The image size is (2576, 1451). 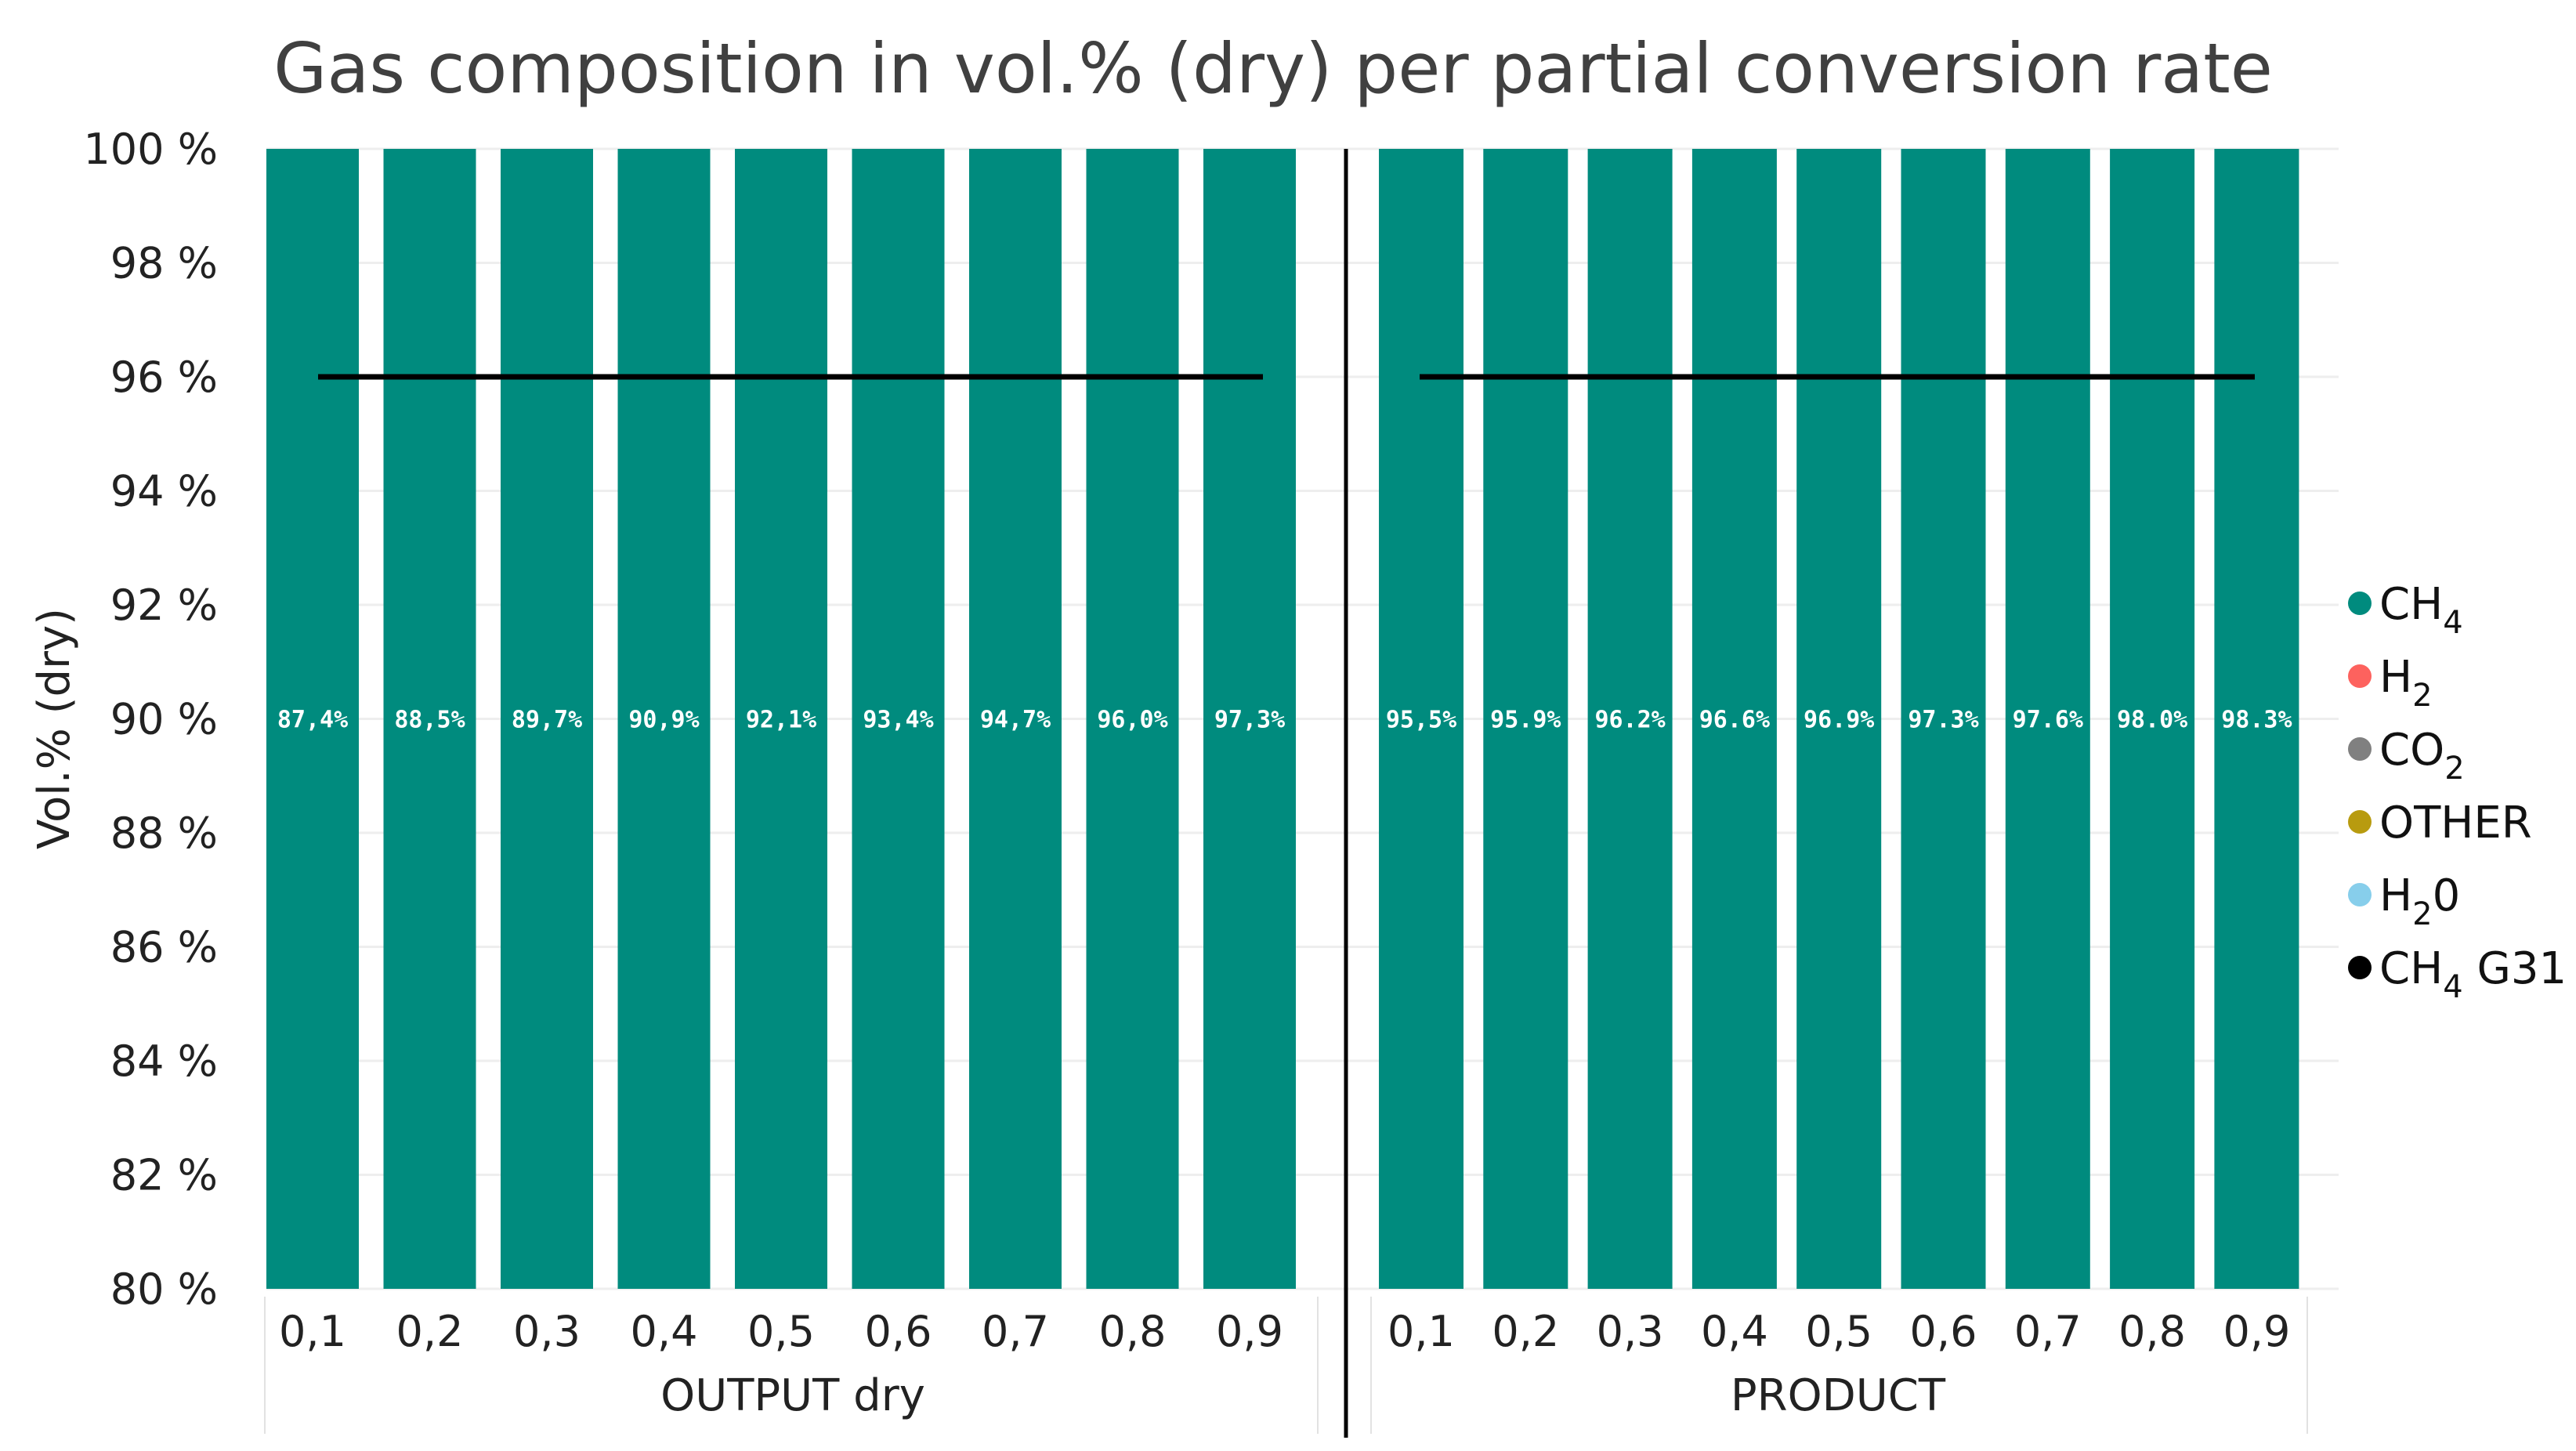 What do you see at coordinates (2406, 683) in the screenshot?
I see `legend-label: H2` at bounding box center [2406, 683].